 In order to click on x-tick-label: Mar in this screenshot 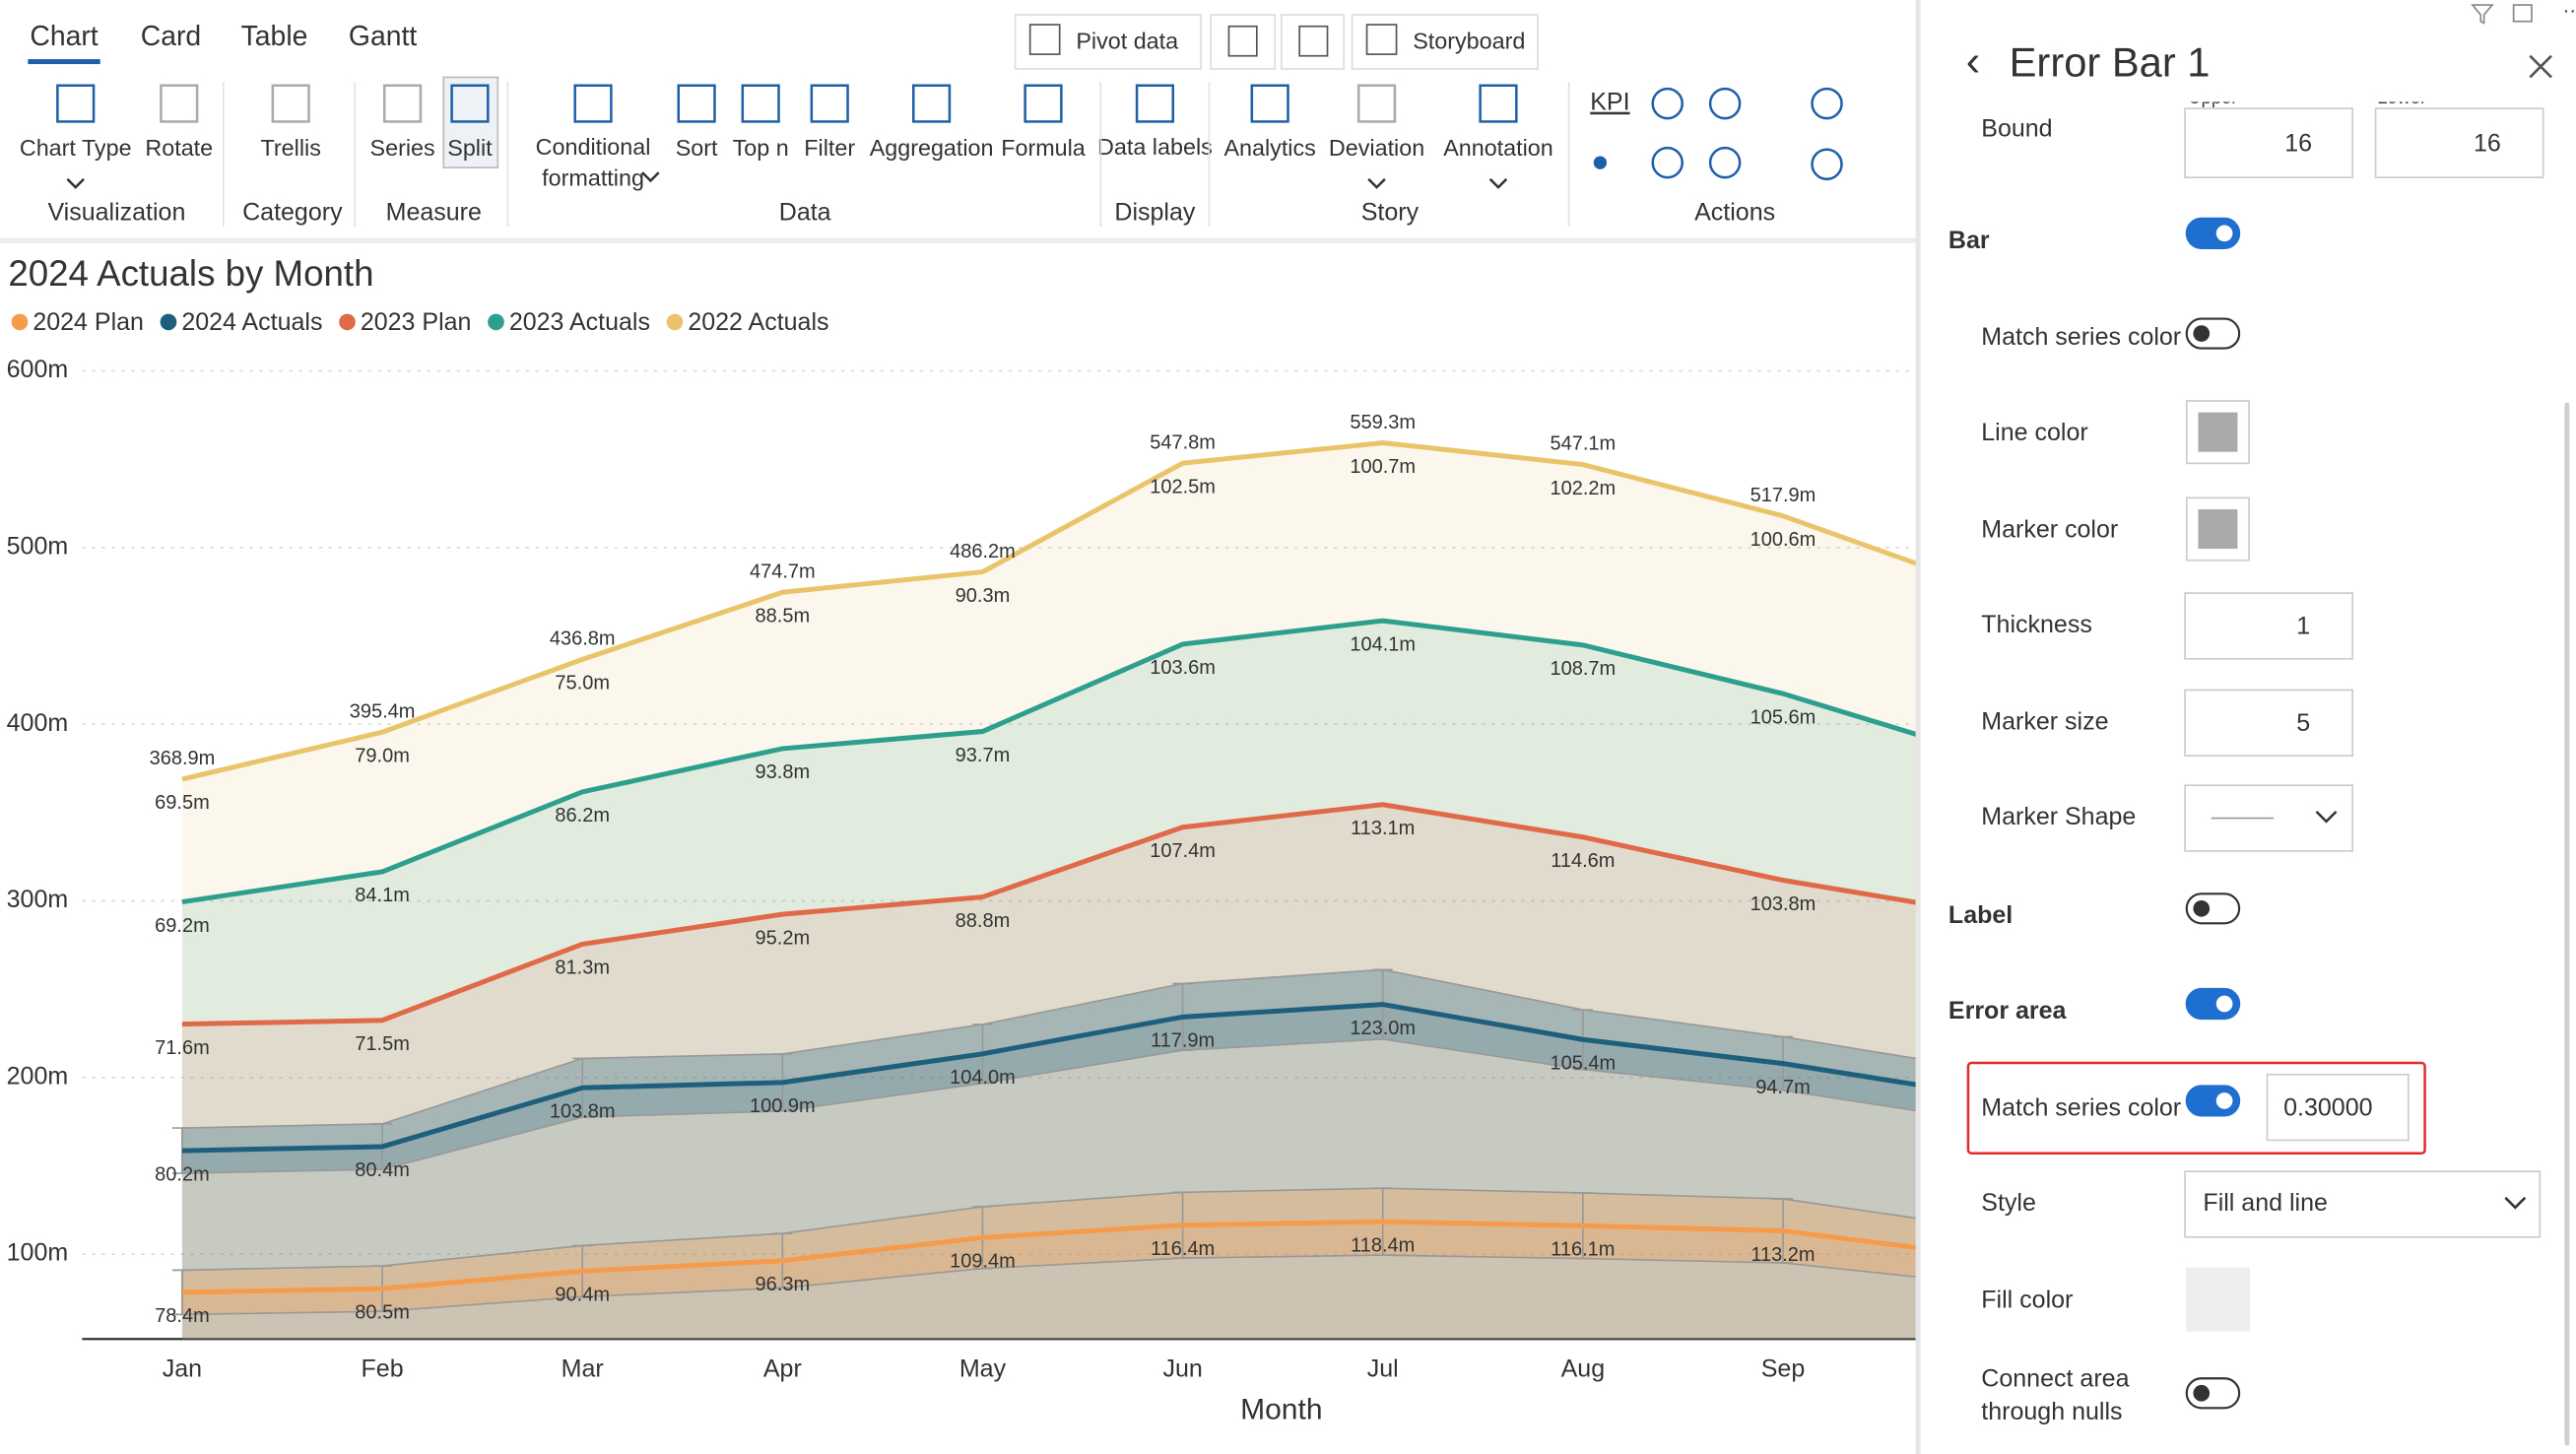, I will do `click(583, 1369)`.